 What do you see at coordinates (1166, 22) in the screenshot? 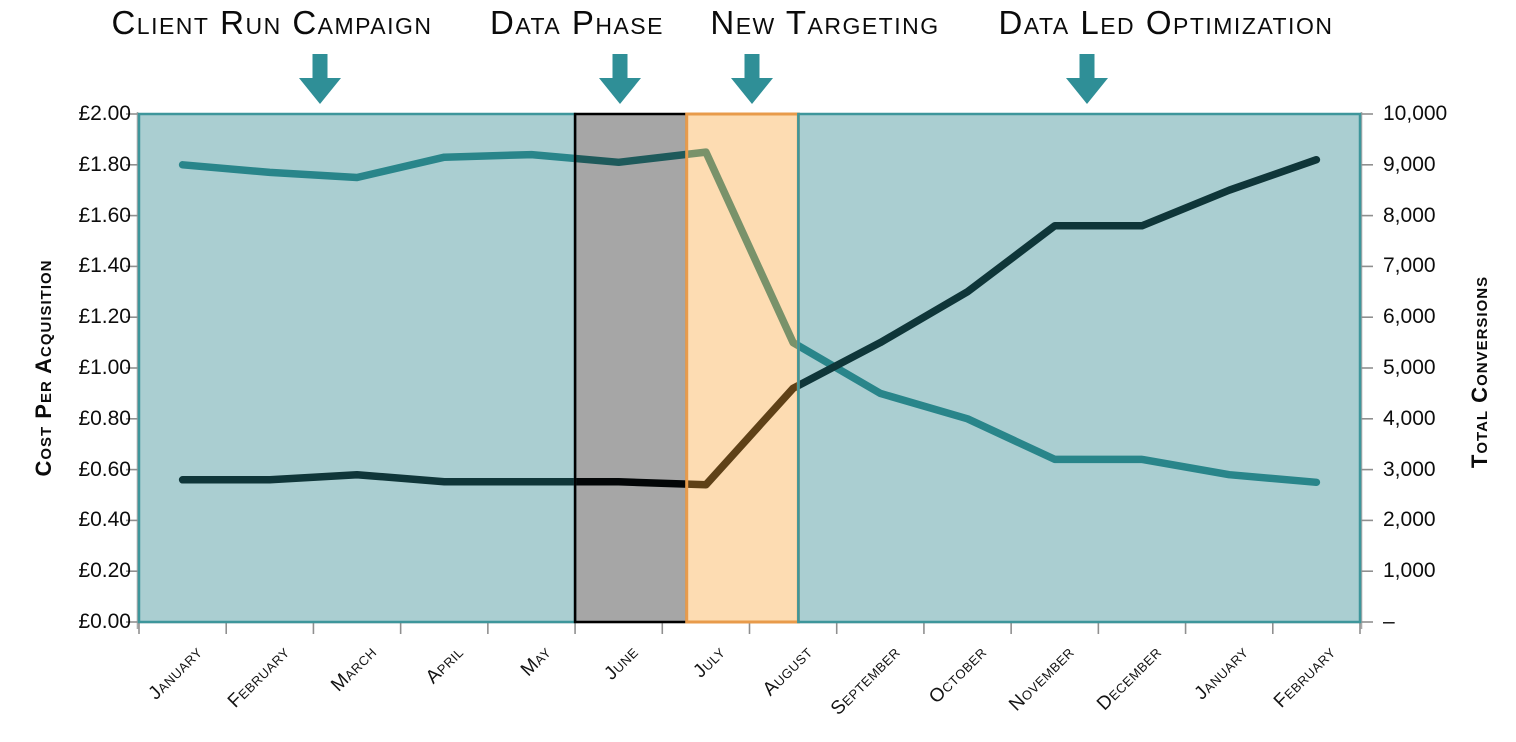
I see `annotation-data-led-optimization: Data Led Optimization` at bounding box center [1166, 22].